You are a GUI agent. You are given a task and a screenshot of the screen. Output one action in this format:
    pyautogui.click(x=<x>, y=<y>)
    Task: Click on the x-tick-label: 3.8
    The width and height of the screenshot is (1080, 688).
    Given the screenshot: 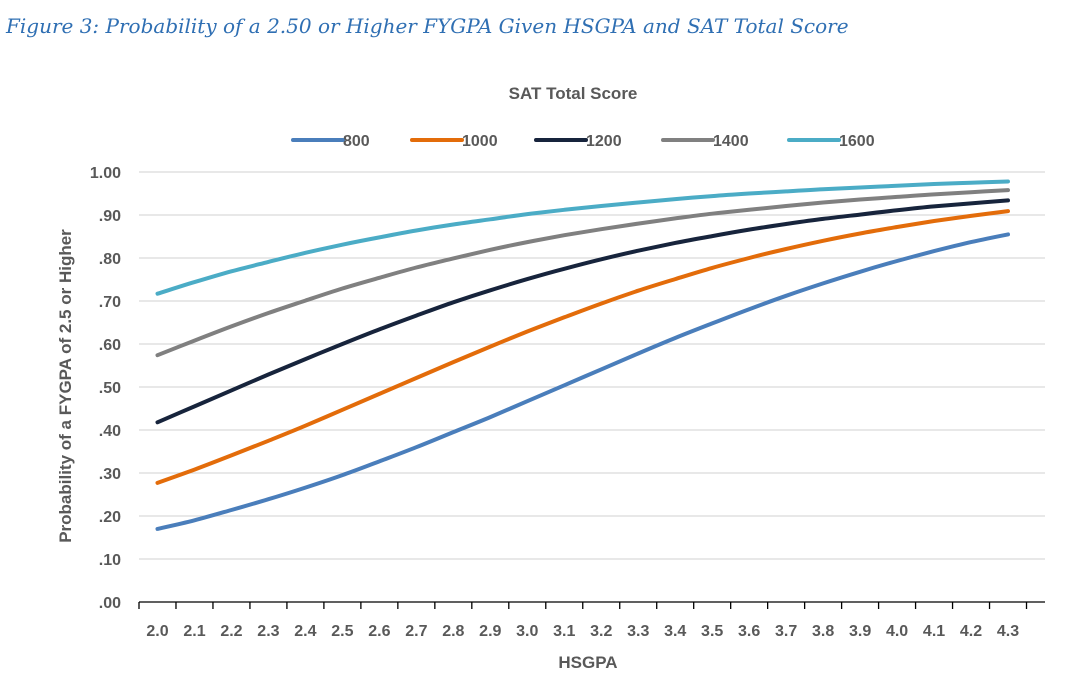 What is the action you would take?
    pyautogui.click(x=823, y=631)
    